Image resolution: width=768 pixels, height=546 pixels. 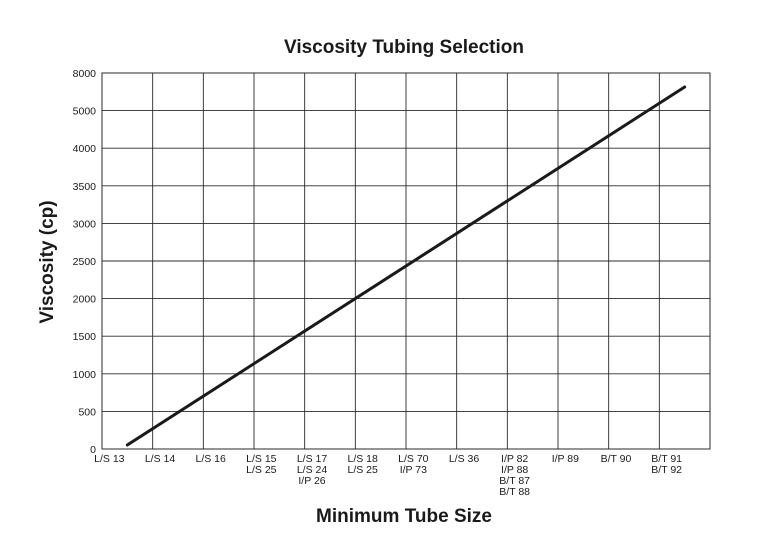 I want to click on x-tick-label-line: I/P 89, so click(x=565, y=459).